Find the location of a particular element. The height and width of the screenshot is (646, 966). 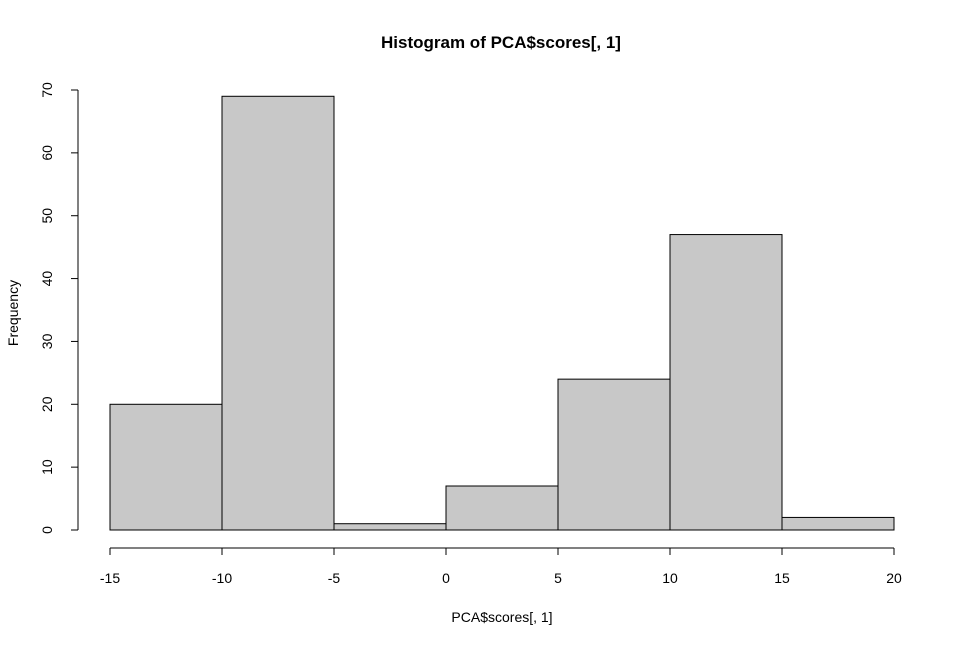

x-axis: -15 -10 -5 0 5 10 15 20 is located at coordinates (501, 566).